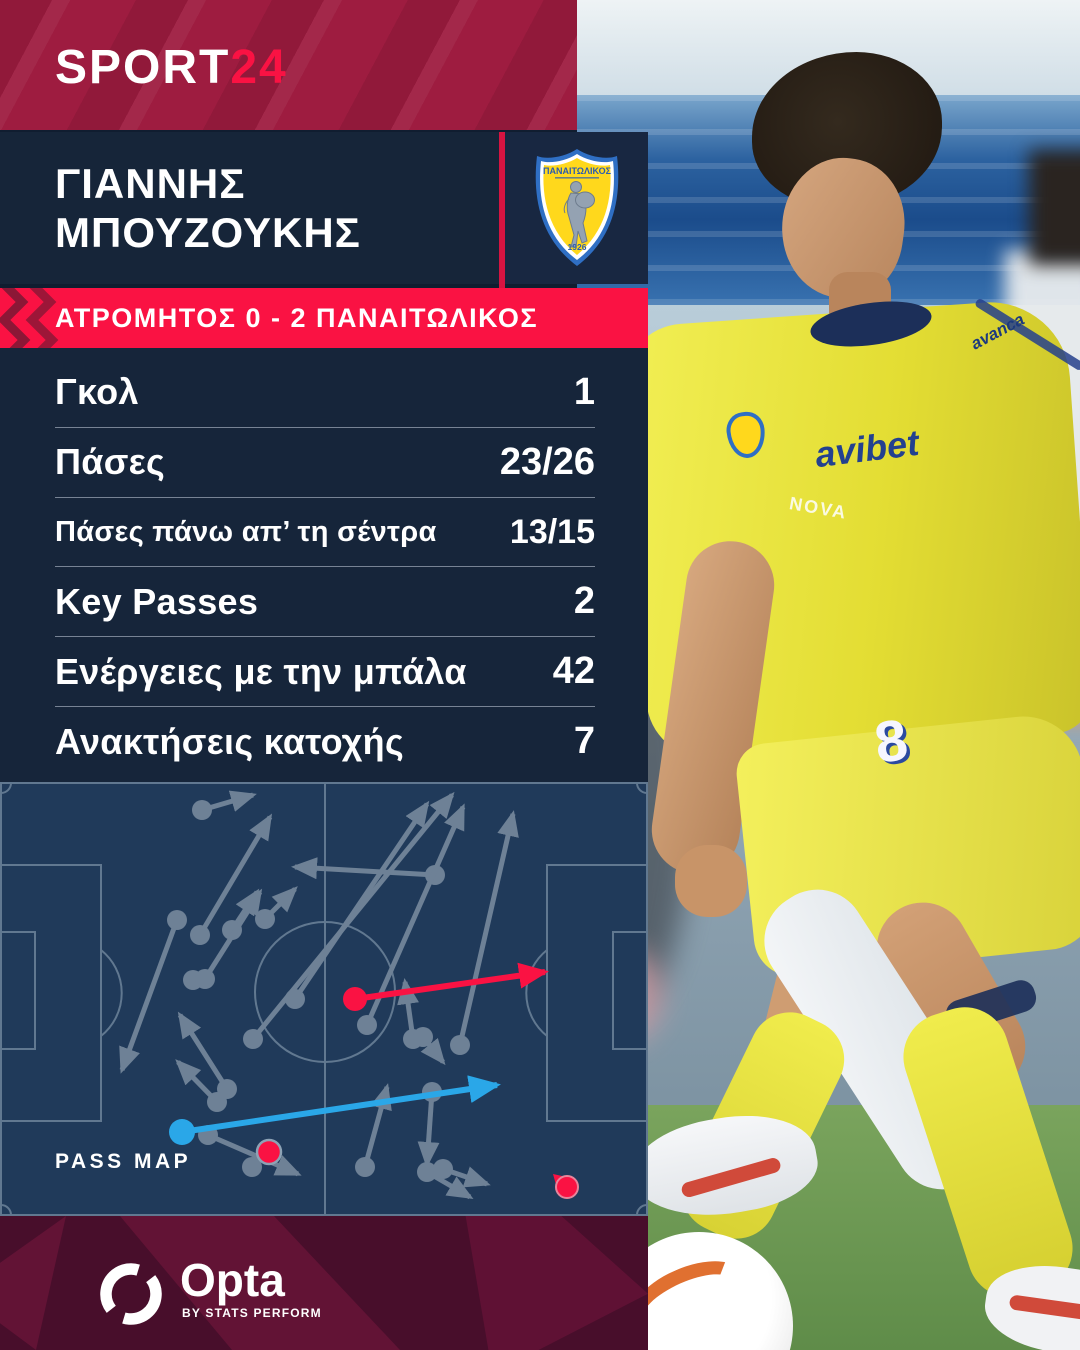  Describe the element at coordinates (552, 531) in the screenshot. I see `stat-value: 13/15` at that location.